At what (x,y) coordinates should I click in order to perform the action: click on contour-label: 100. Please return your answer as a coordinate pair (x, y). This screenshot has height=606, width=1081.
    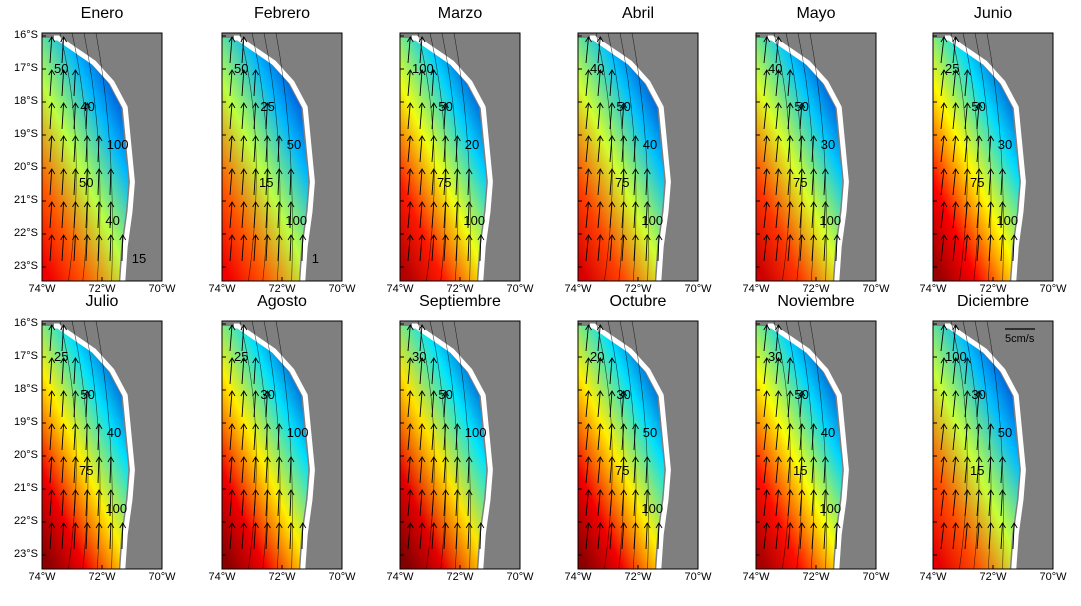
    Looking at the image, I should click on (118, 144).